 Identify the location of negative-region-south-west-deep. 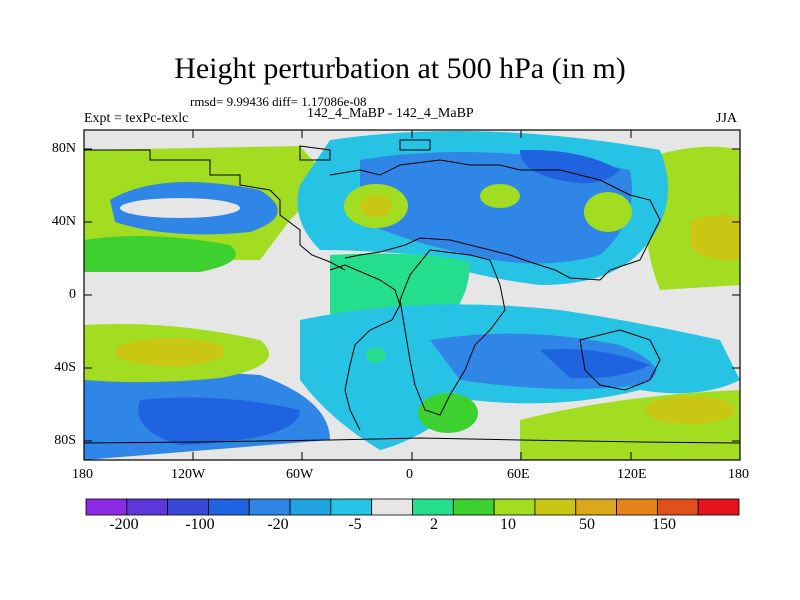
(219, 421).